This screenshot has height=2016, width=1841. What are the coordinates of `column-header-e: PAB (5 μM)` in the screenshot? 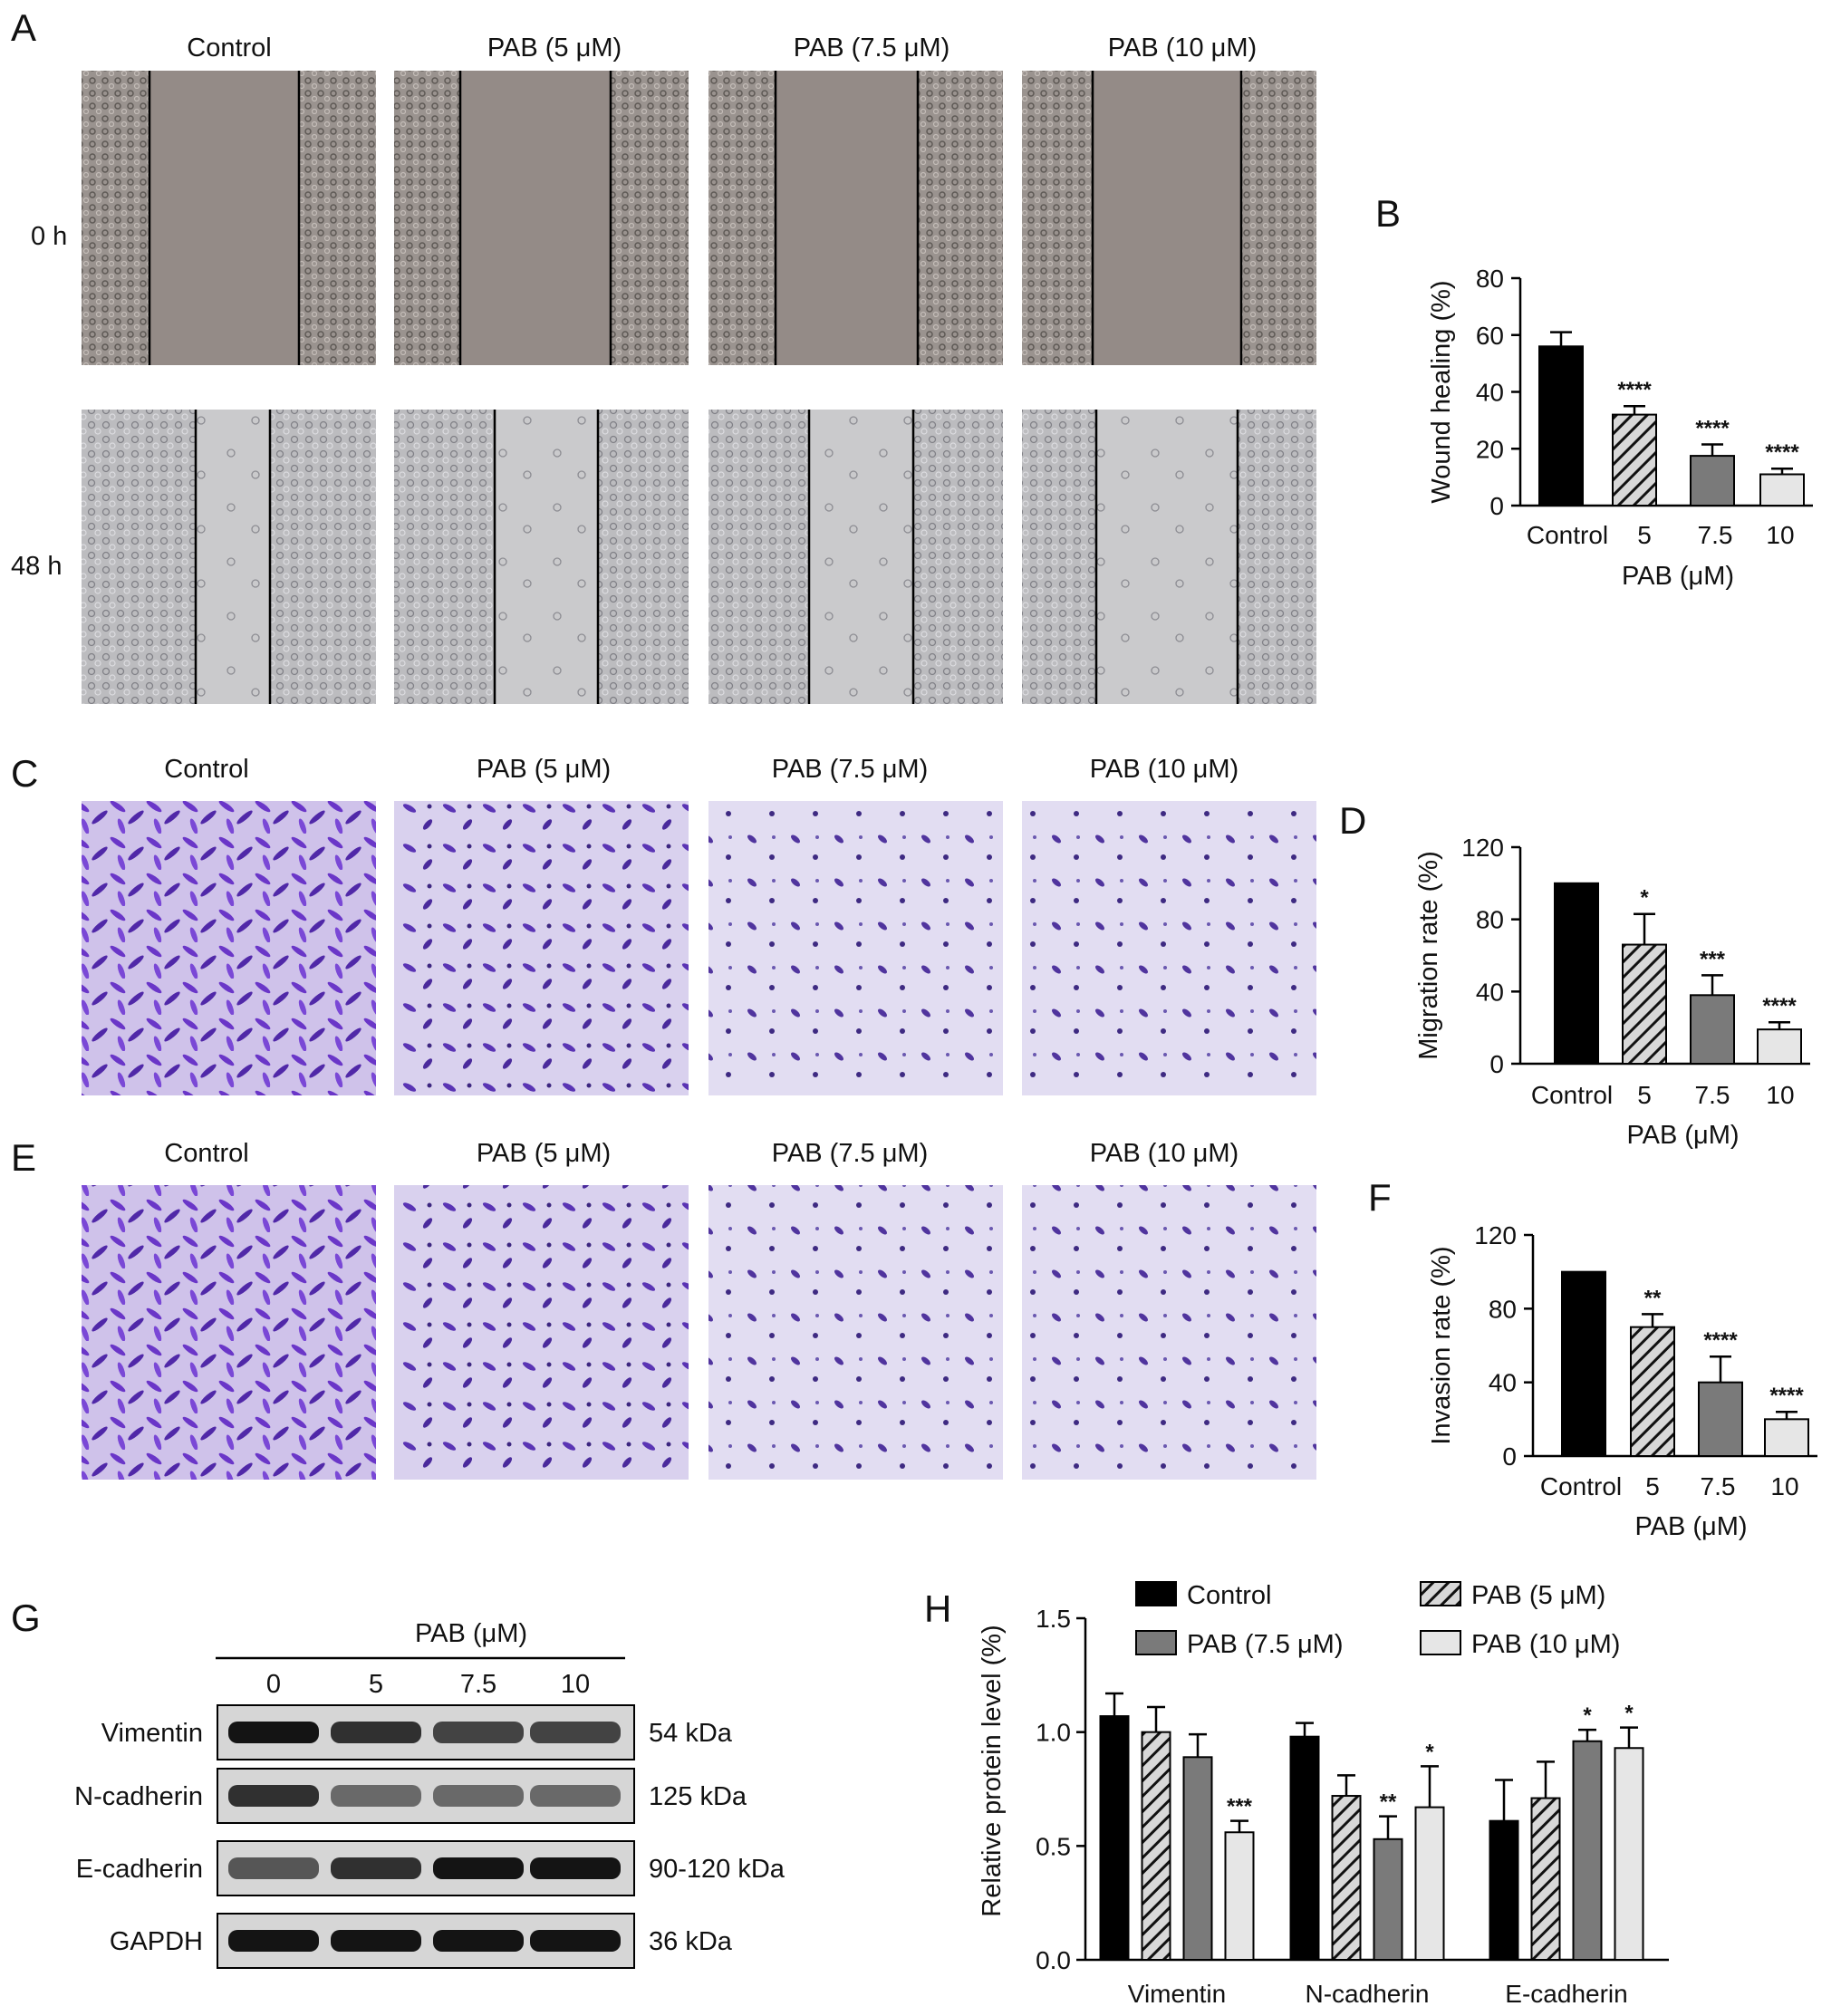 It's located at (544, 1153).